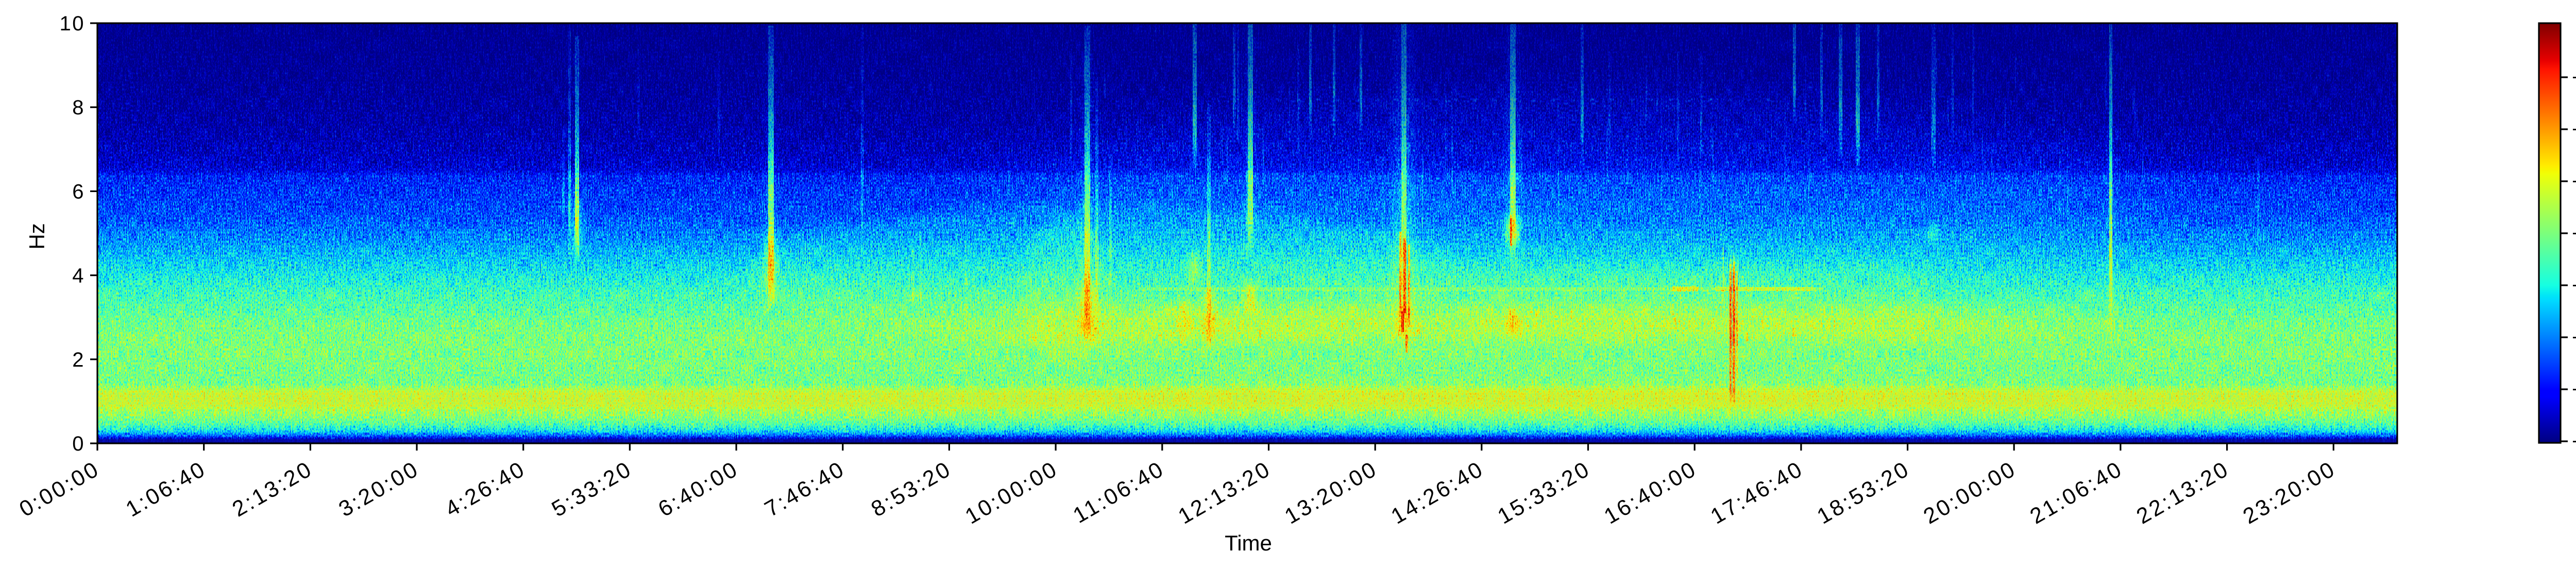 The height and width of the screenshot is (569, 2576). I want to click on svg-text: 4, so click(79, 276).